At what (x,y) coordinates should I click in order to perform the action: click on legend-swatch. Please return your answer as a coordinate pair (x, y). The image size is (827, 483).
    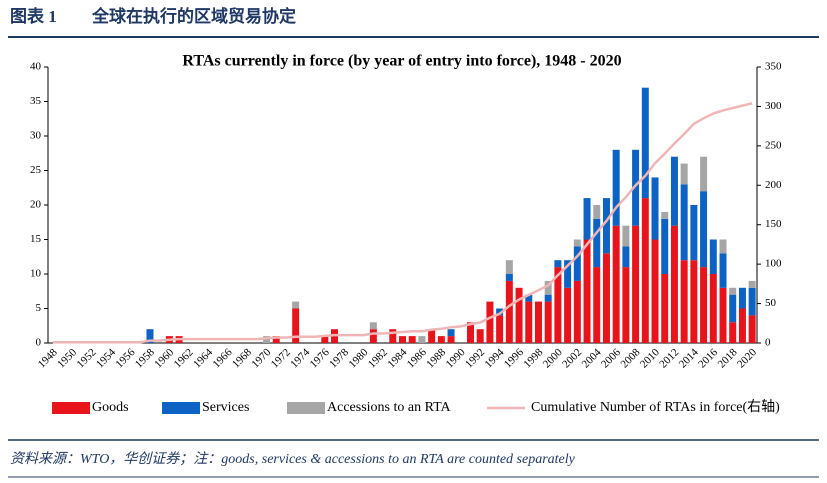
    Looking at the image, I should click on (306, 408).